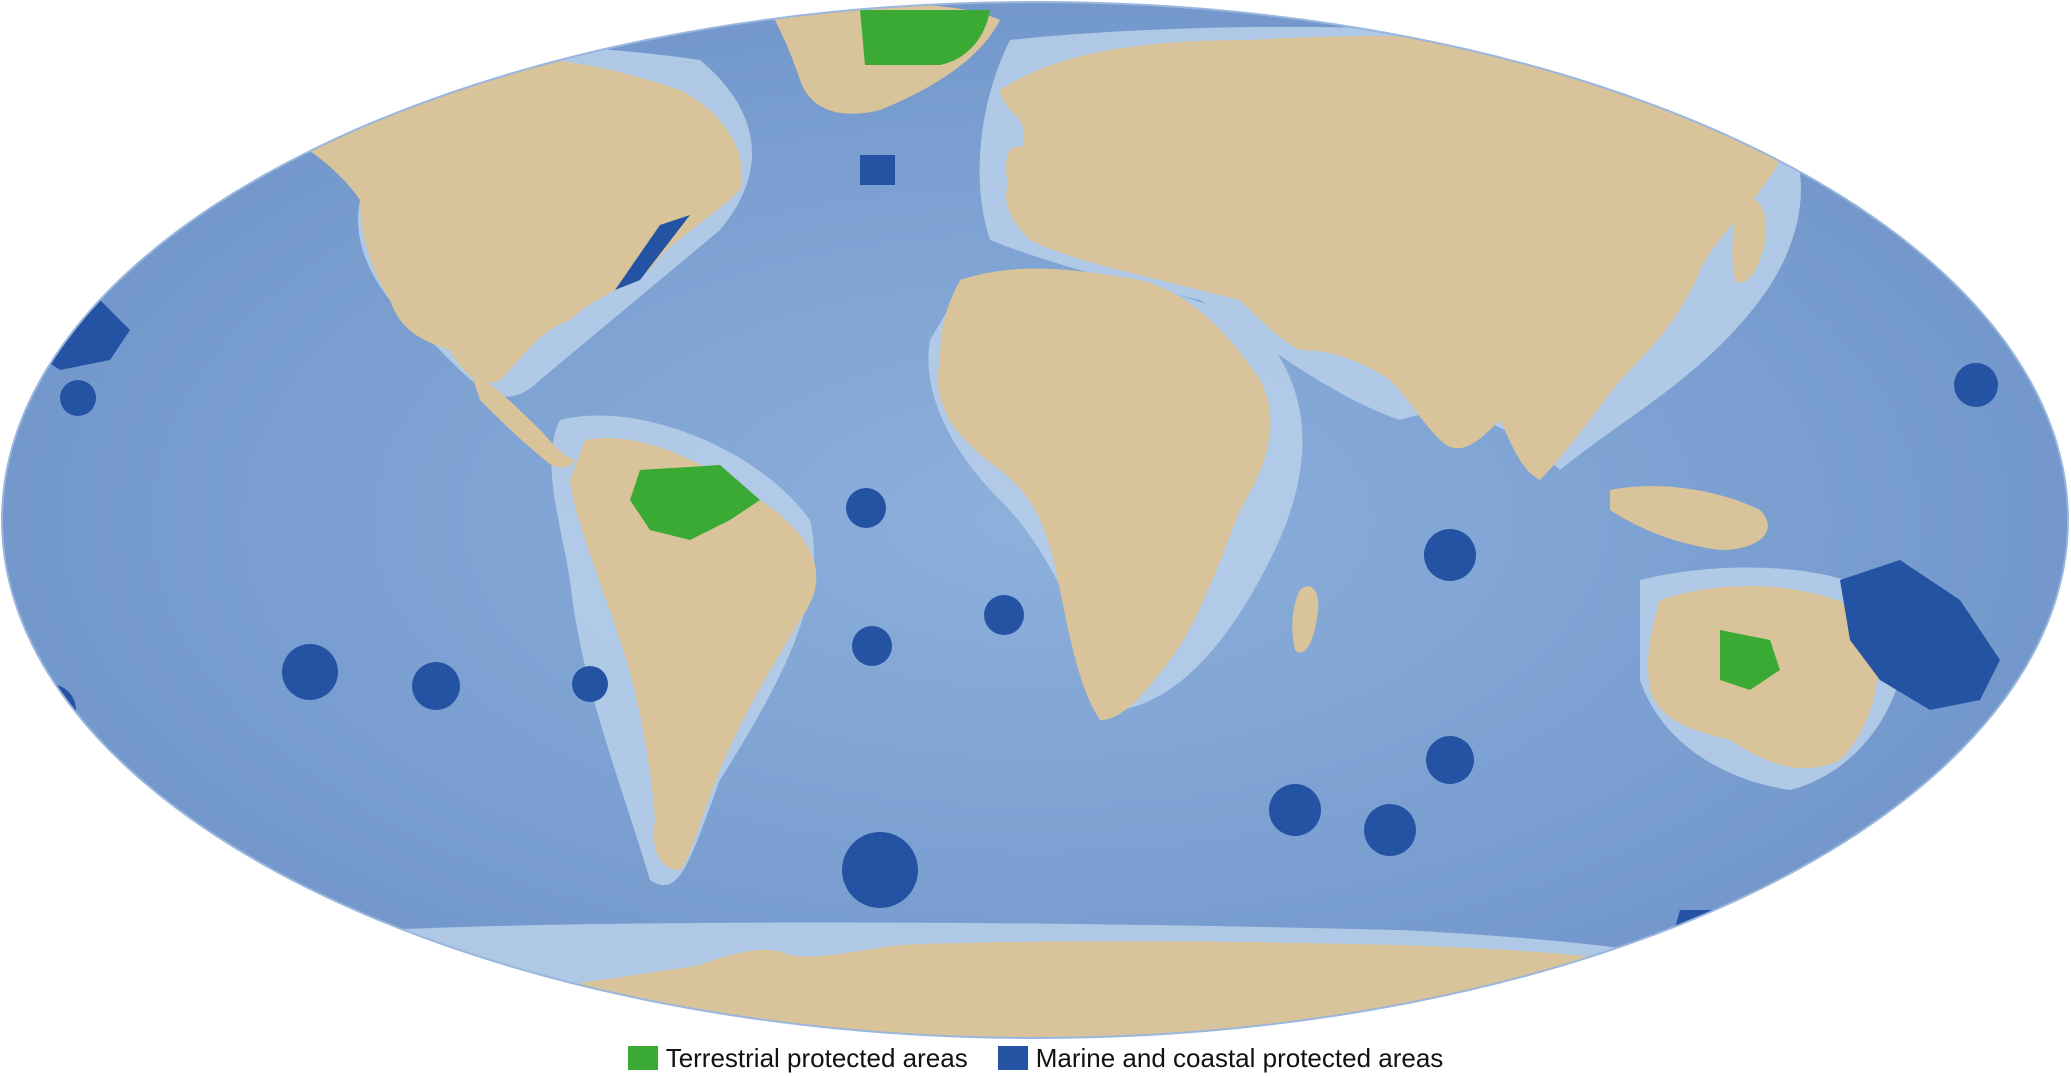 The image size is (2071, 1076). What do you see at coordinates (1104, 494) in the screenshot?
I see `africa` at bounding box center [1104, 494].